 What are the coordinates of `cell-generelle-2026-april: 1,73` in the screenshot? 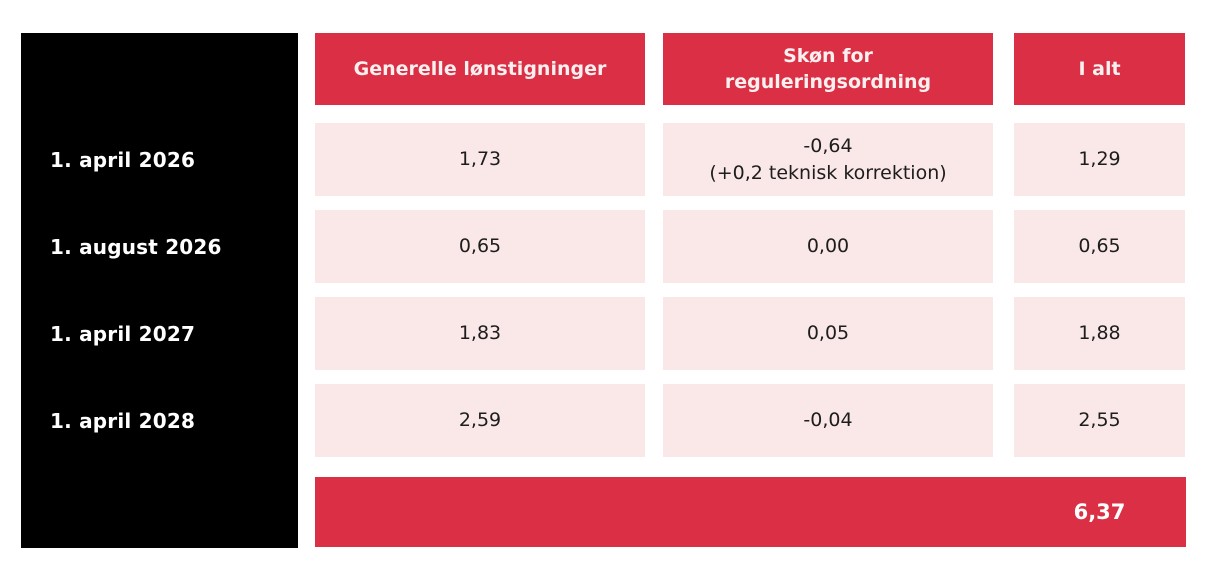 It's located at (480, 159).